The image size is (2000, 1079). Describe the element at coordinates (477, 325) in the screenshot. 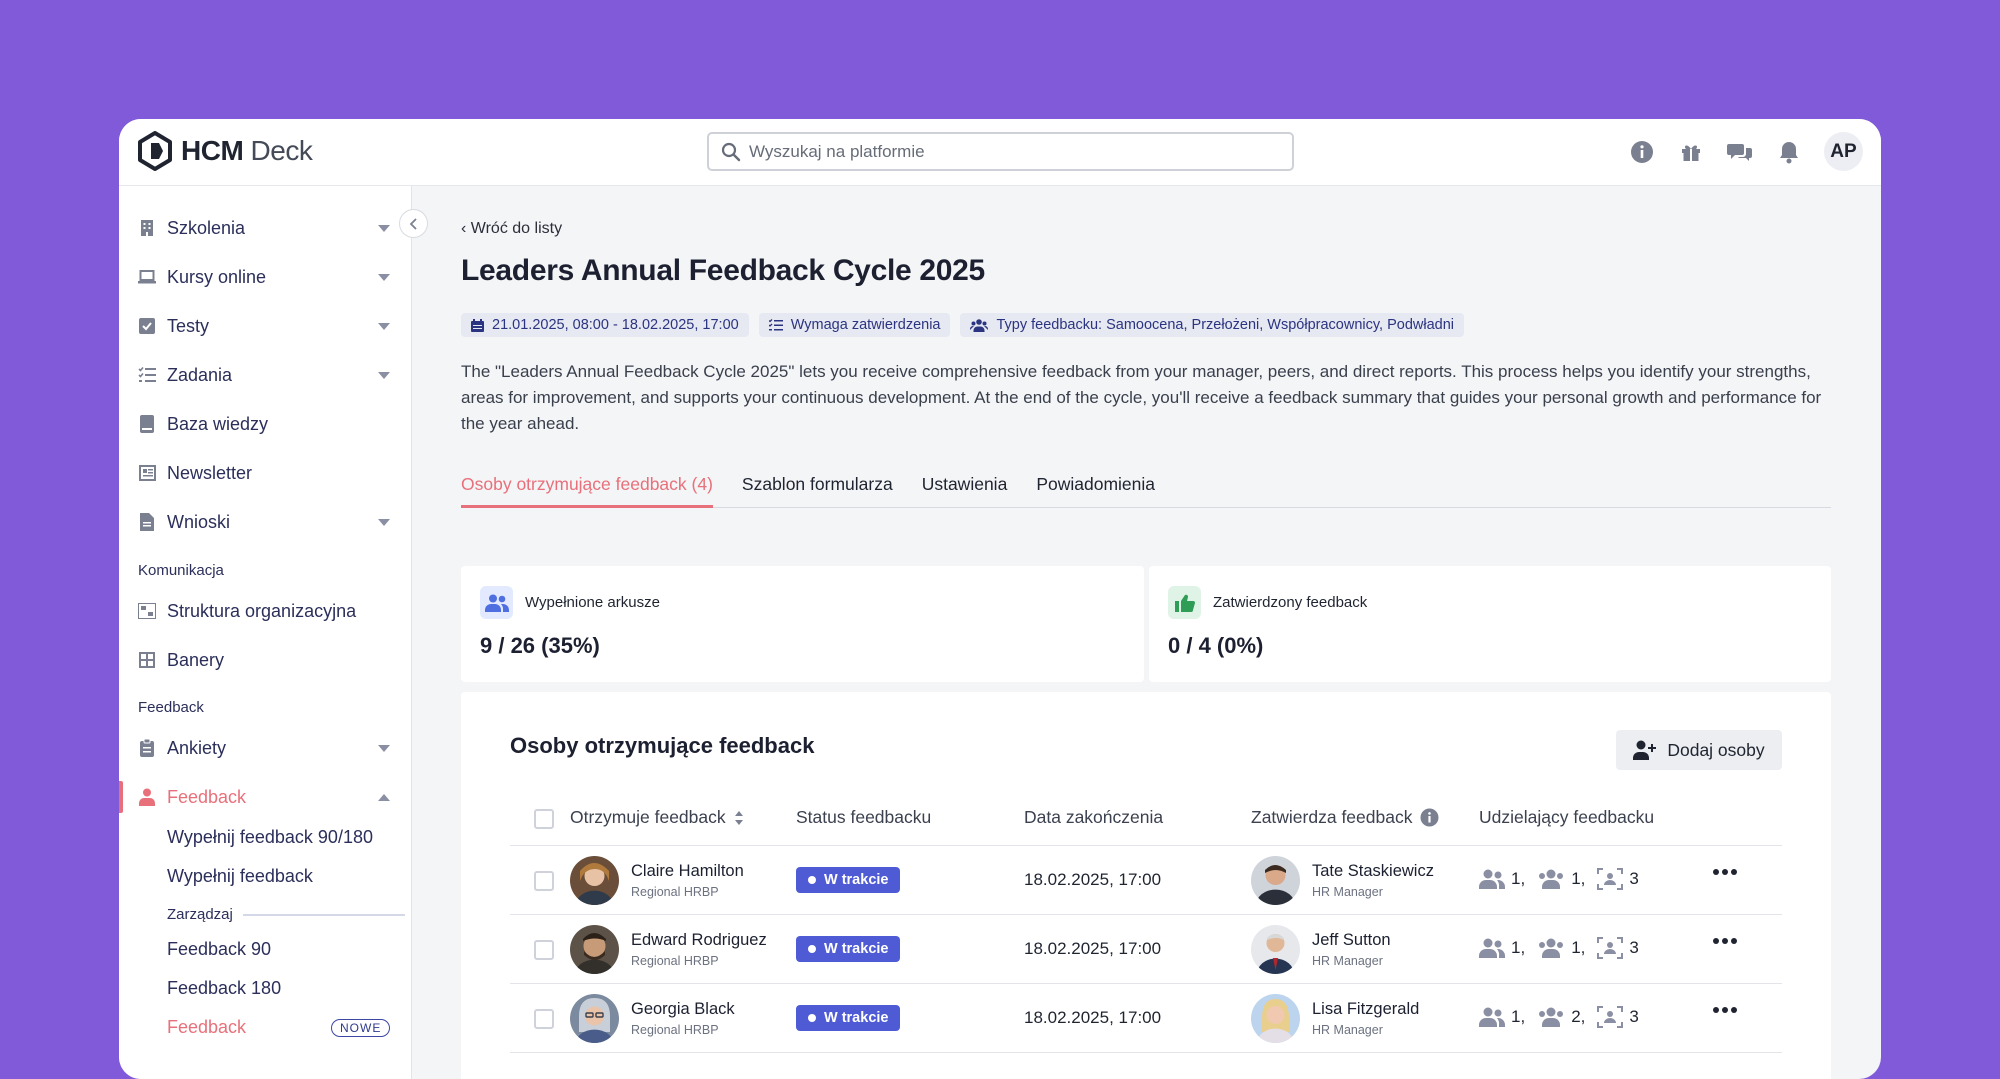

I see `calendar-icon` at that location.